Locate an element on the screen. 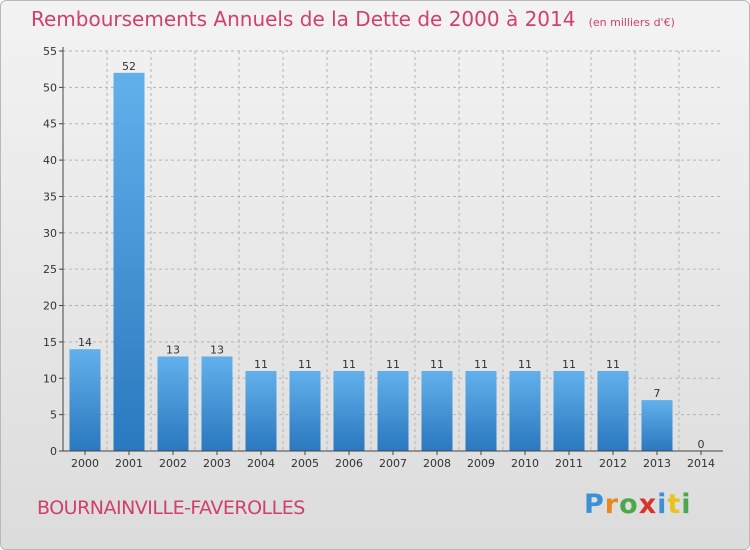  y-tick-label: 15 is located at coordinates (50, 342).